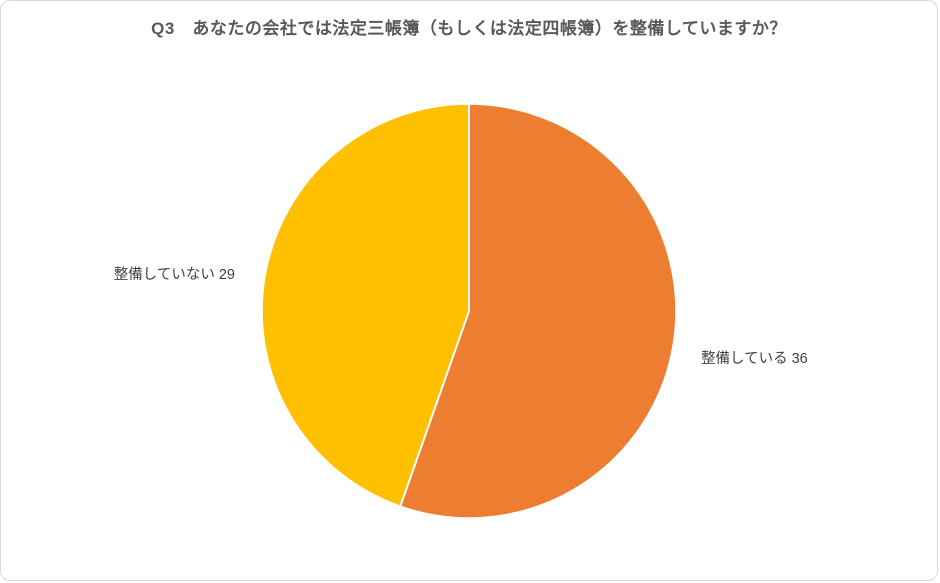 The height and width of the screenshot is (583, 940). I want to click on slice-label-seibi-shiteiru: 整備している 36, so click(754, 359).